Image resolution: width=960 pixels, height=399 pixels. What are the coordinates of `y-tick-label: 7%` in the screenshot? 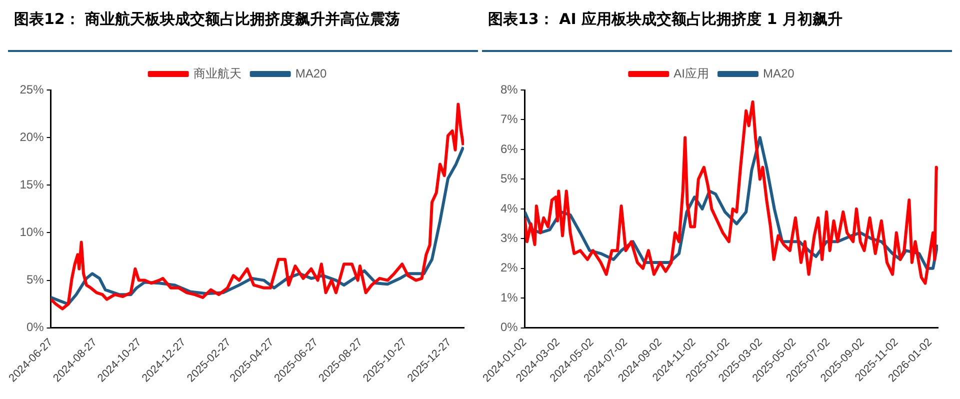 It's located at (509, 119).